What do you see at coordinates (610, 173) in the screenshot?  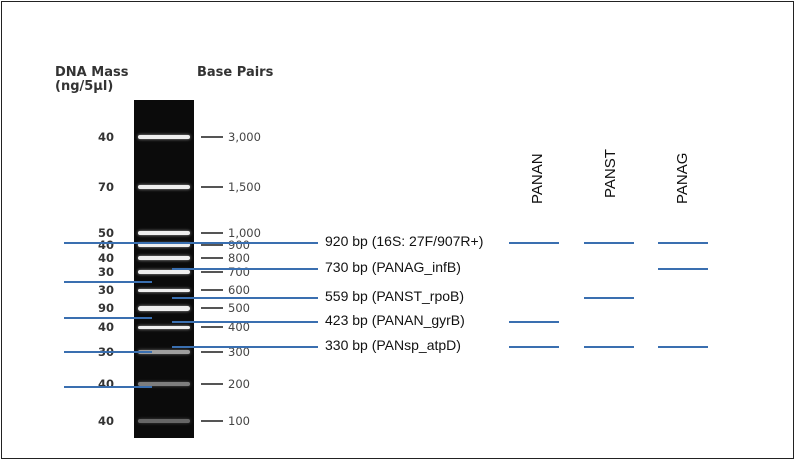 I see `lane-header-panst: PANST` at bounding box center [610, 173].